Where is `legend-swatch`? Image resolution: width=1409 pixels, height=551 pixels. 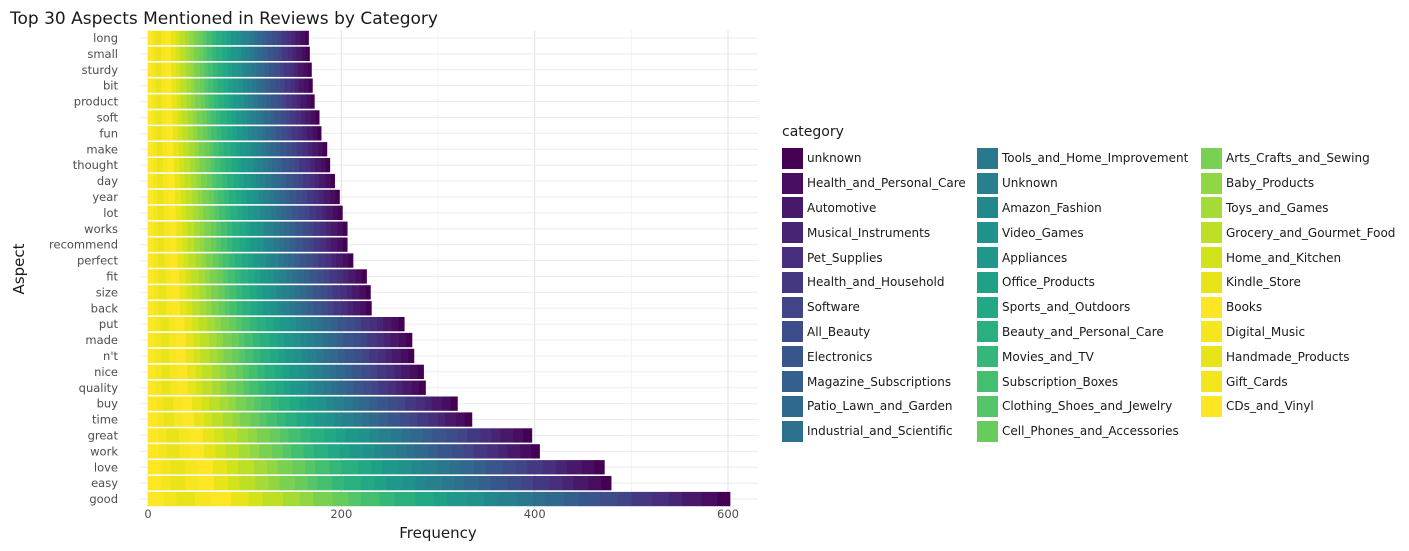 legend-swatch is located at coordinates (987, 431).